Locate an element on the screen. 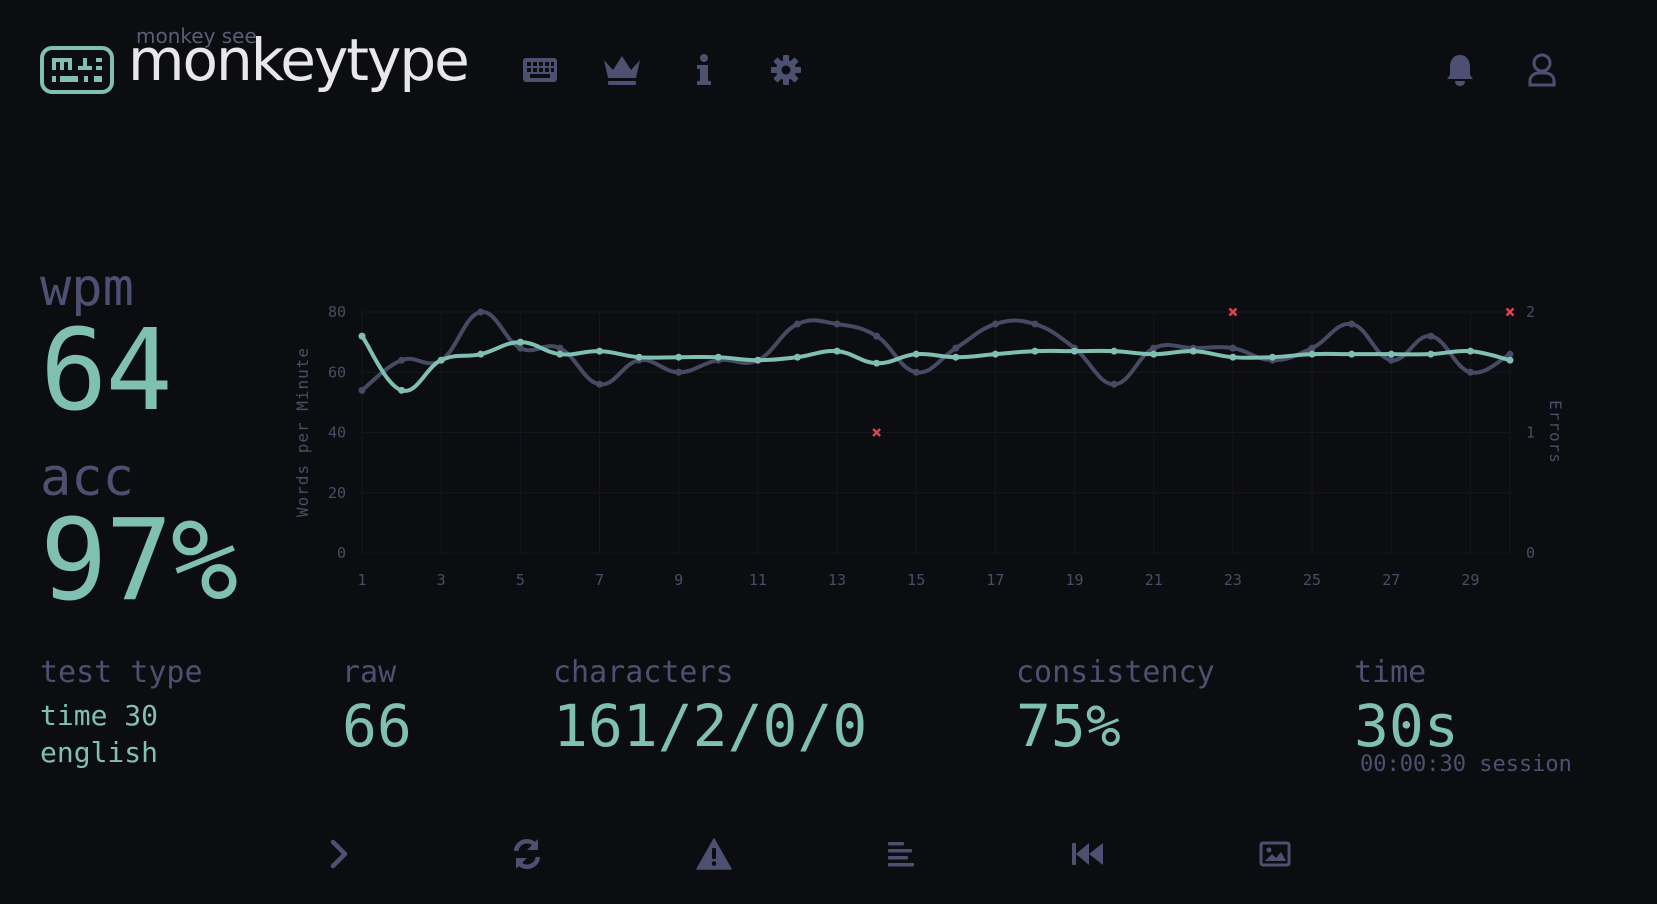  y2-tick-label: 2 is located at coordinates (1530, 312).